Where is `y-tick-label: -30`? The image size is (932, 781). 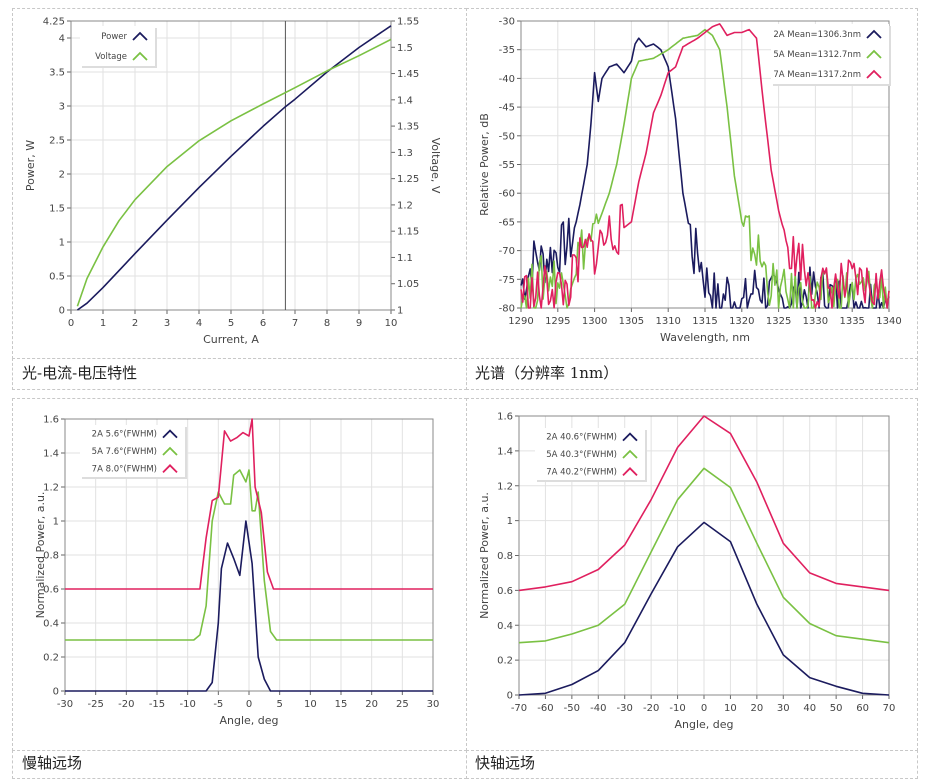 y-tick-label: -30 is located at coordinates (507, 22).